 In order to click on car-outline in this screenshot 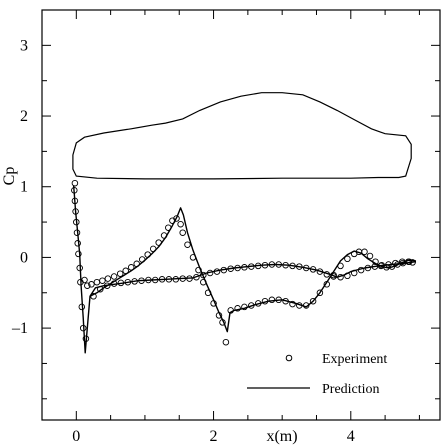, I will do `click(242, 136)`.